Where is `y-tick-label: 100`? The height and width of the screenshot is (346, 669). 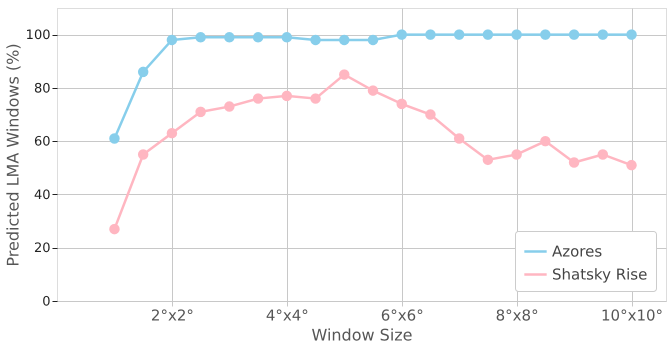 y-tick-label: 100 is located at coordinates (38, 36).